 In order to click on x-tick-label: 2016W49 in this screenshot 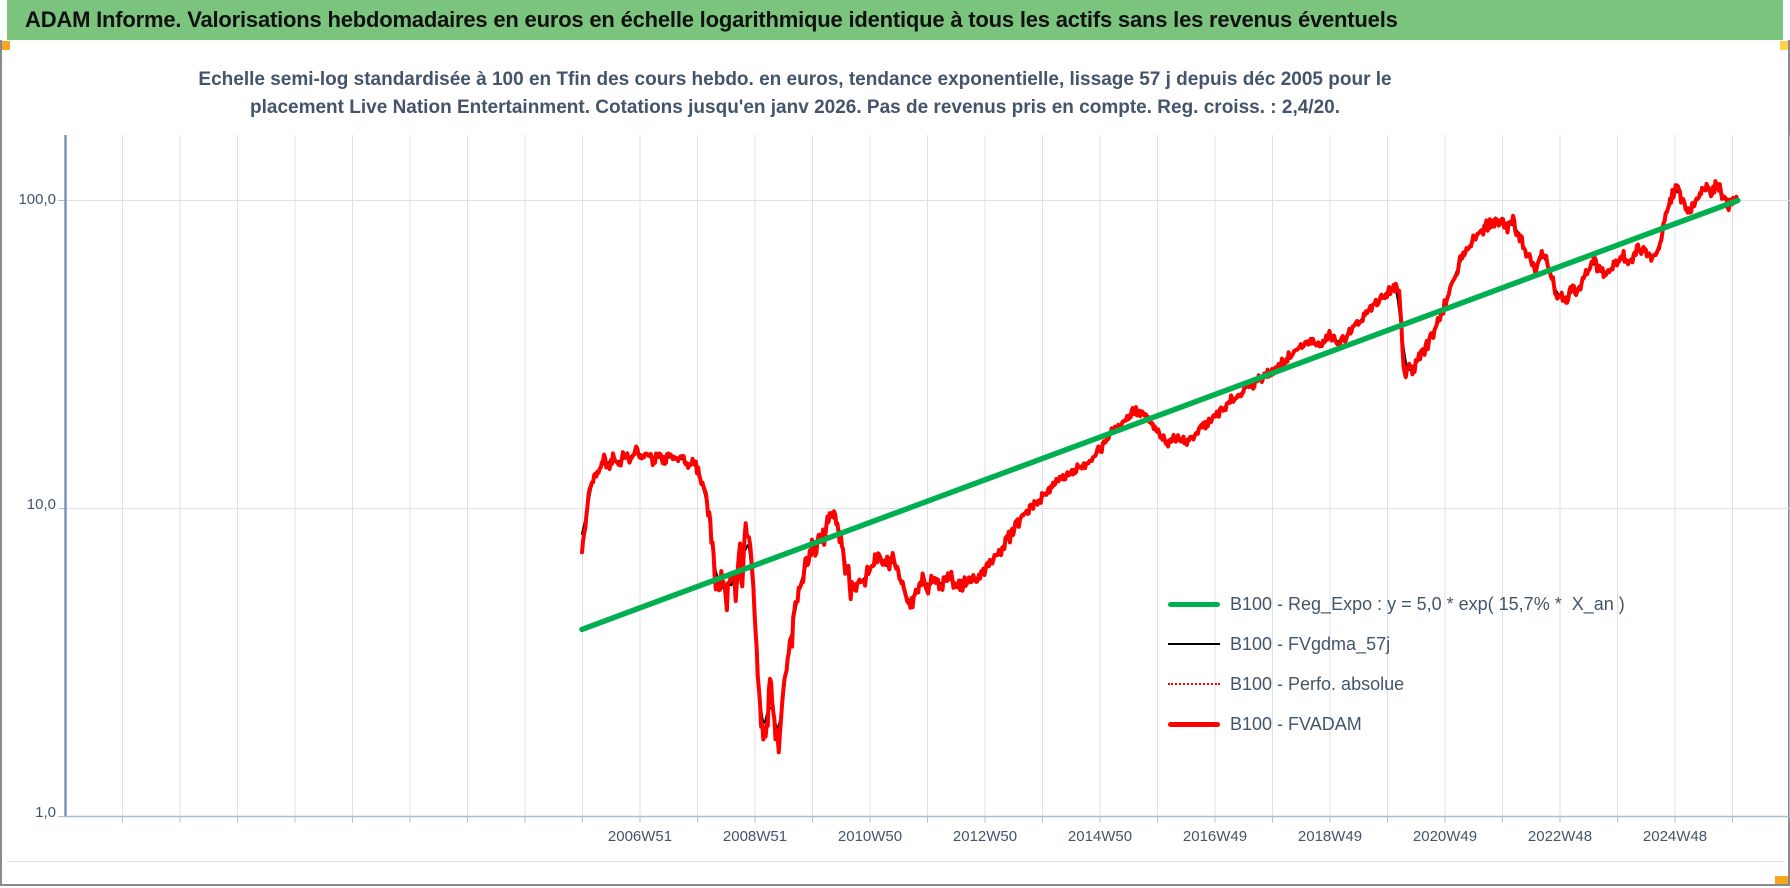, I will do `click(1215, 836)`.